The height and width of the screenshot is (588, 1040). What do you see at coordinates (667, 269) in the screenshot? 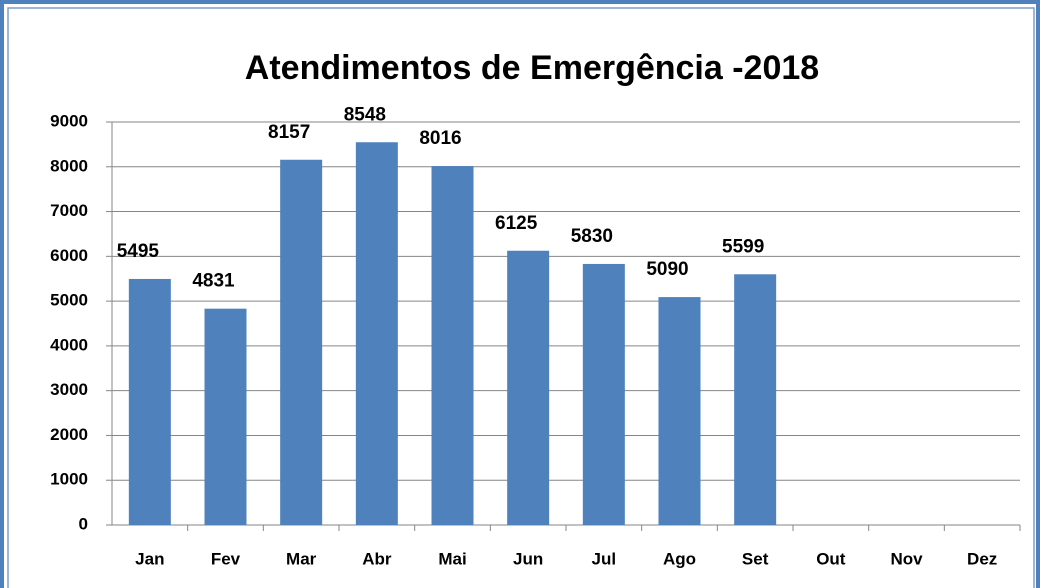
I see `value-label: 5090` at bounding box center [667, 269].